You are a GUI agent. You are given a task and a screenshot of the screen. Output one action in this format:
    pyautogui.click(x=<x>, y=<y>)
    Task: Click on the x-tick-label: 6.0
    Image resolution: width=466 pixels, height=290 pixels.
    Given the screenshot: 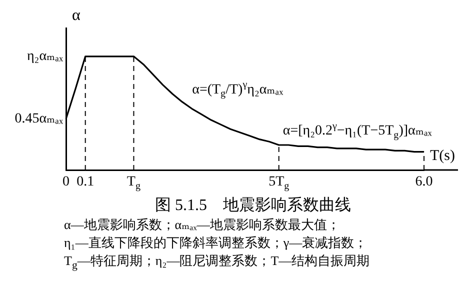 What is the action you would take?
    pyautogui.click(x=424, y=182)
    